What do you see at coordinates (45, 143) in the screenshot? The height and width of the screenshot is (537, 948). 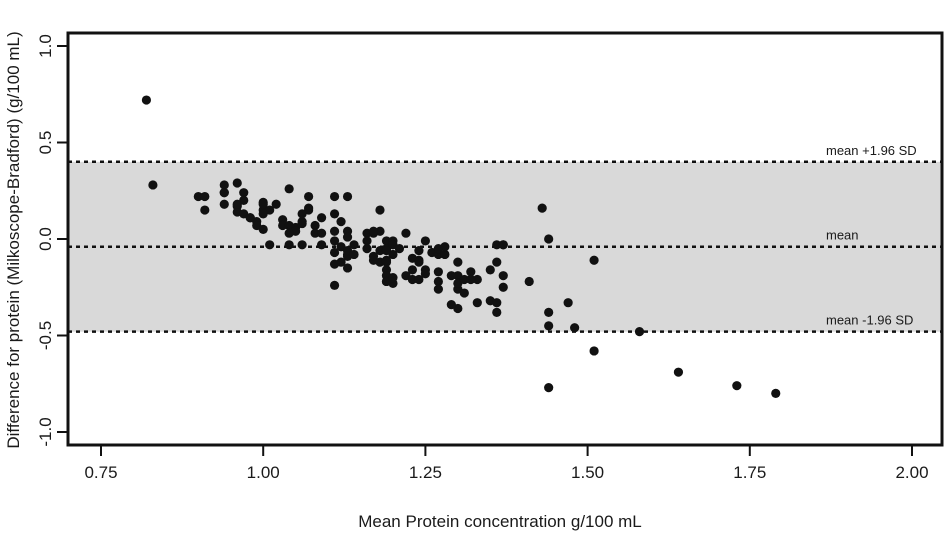 I see `y-tick-label: 0.5` at bounding box center [45, 143].